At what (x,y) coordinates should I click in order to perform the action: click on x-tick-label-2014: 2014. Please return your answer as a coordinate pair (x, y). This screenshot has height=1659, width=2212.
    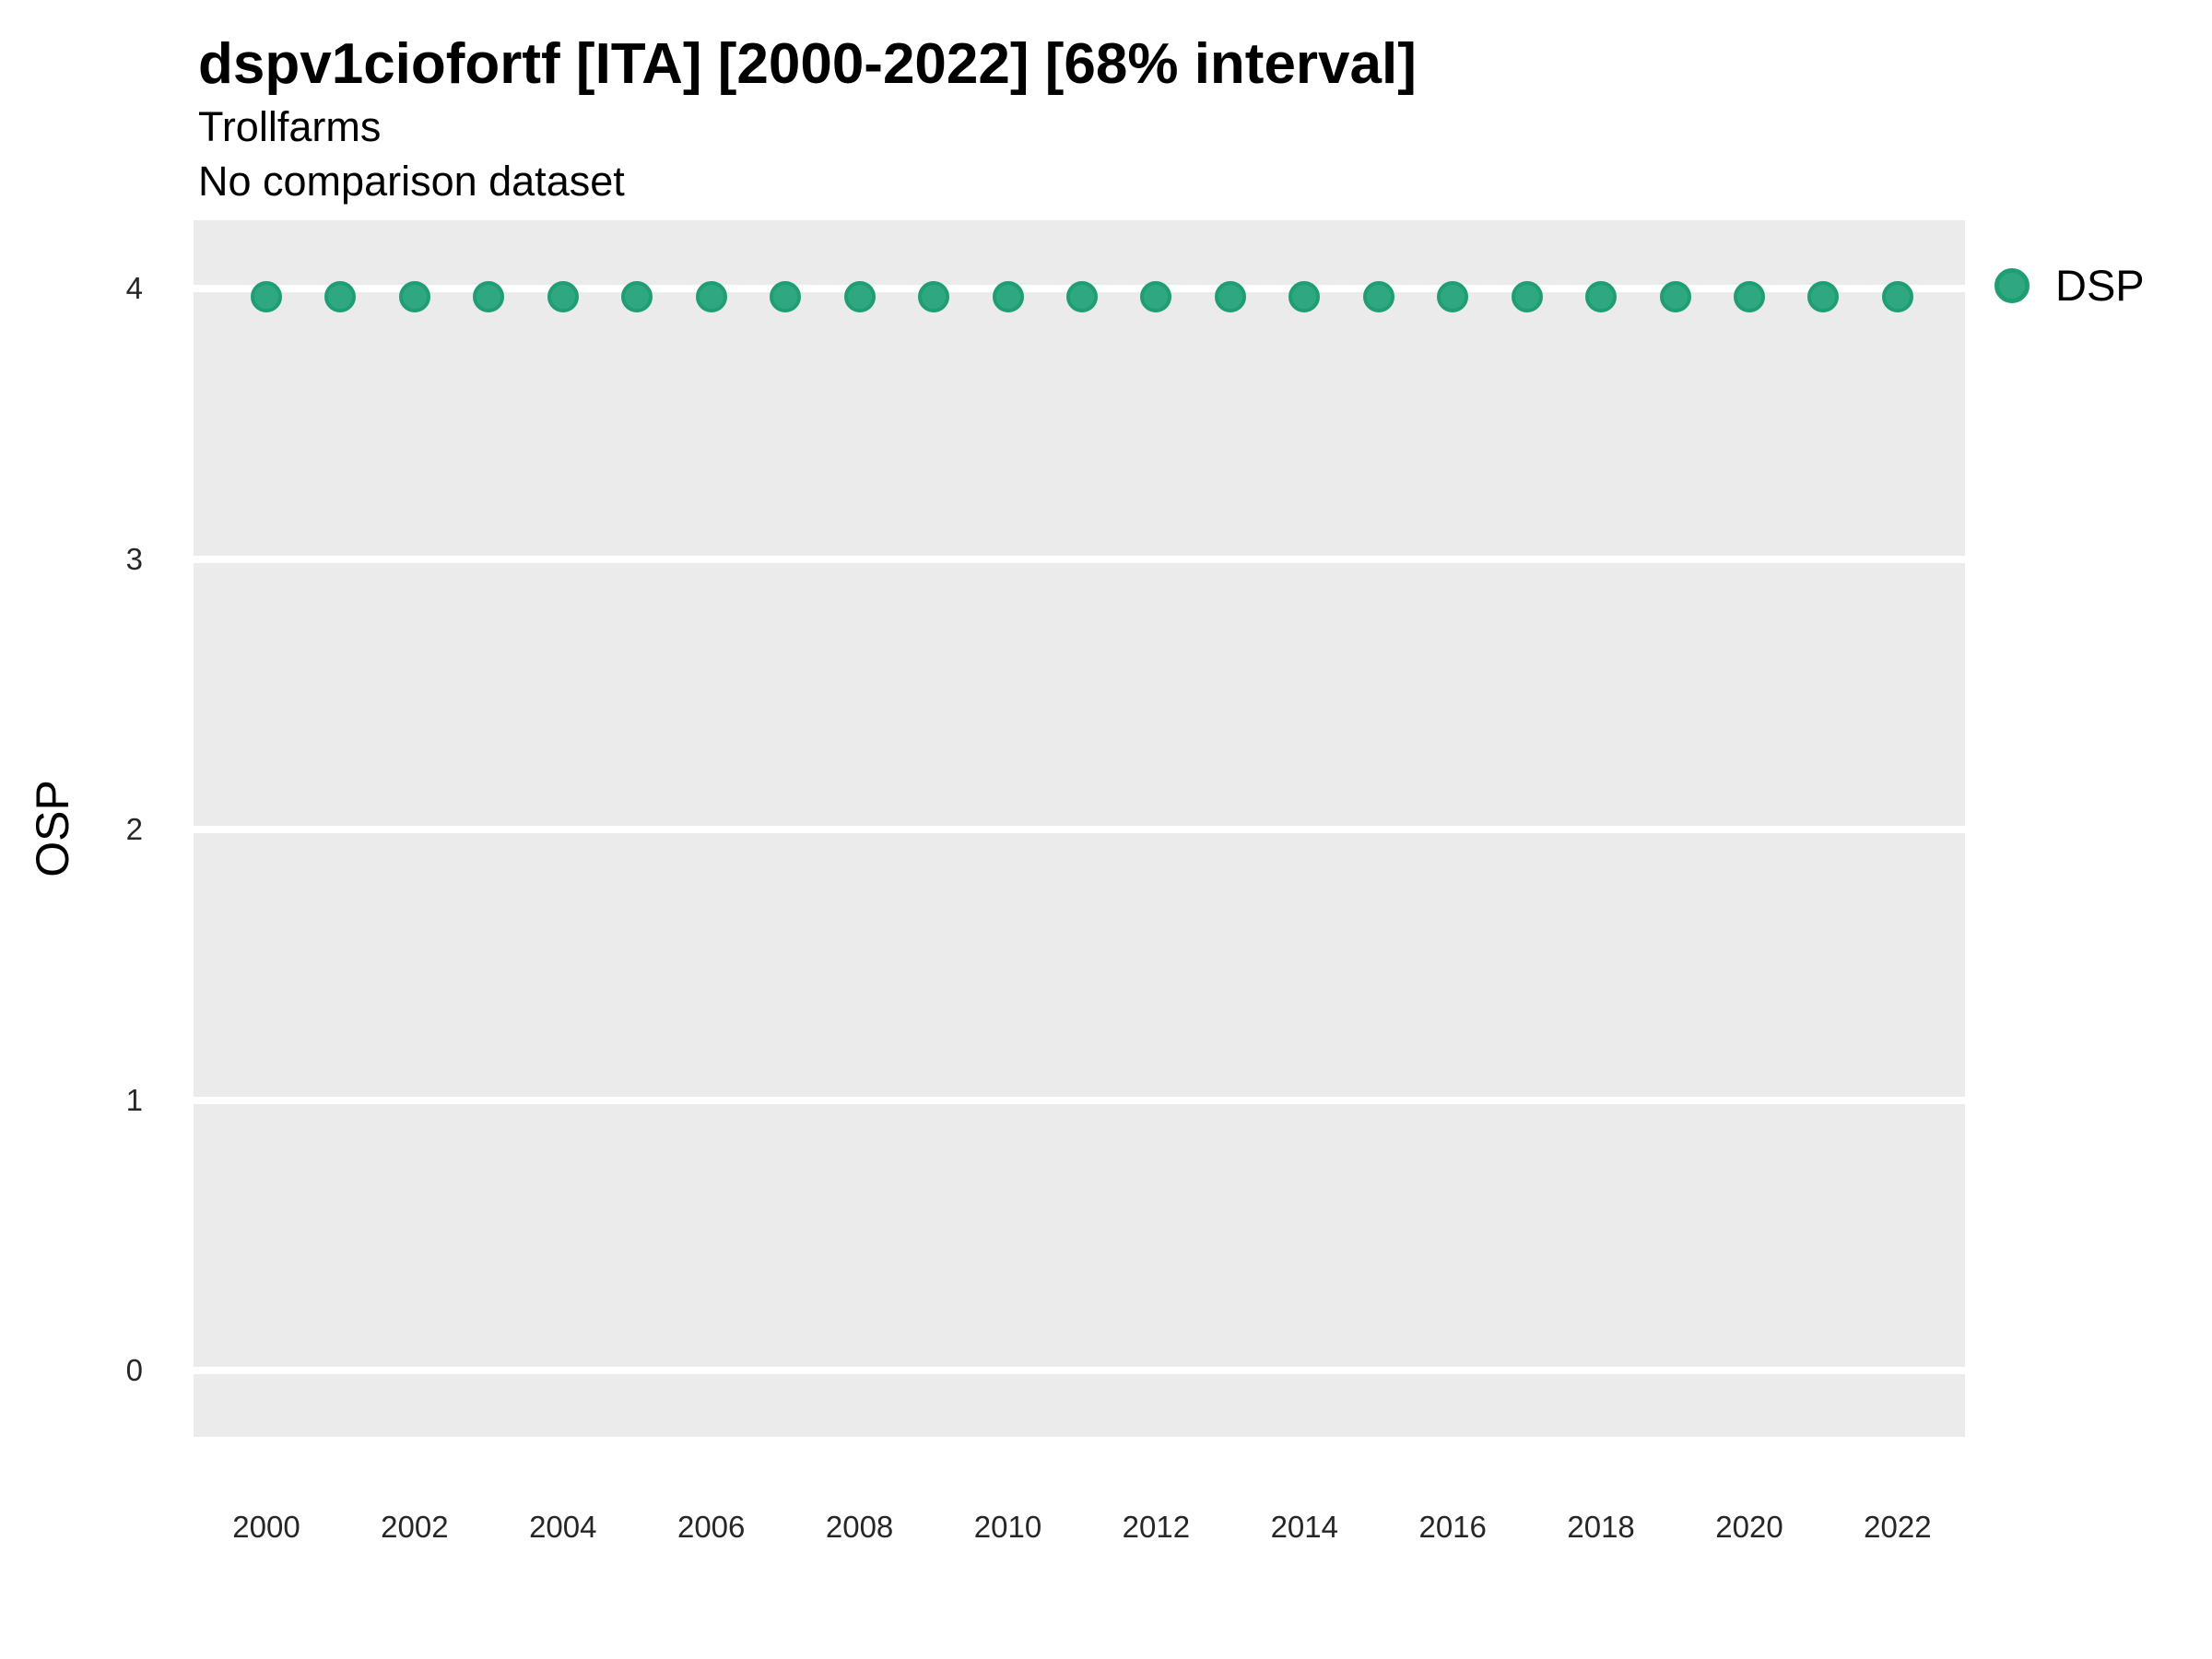
    Looking at the image, I should click on (1304, 1527).